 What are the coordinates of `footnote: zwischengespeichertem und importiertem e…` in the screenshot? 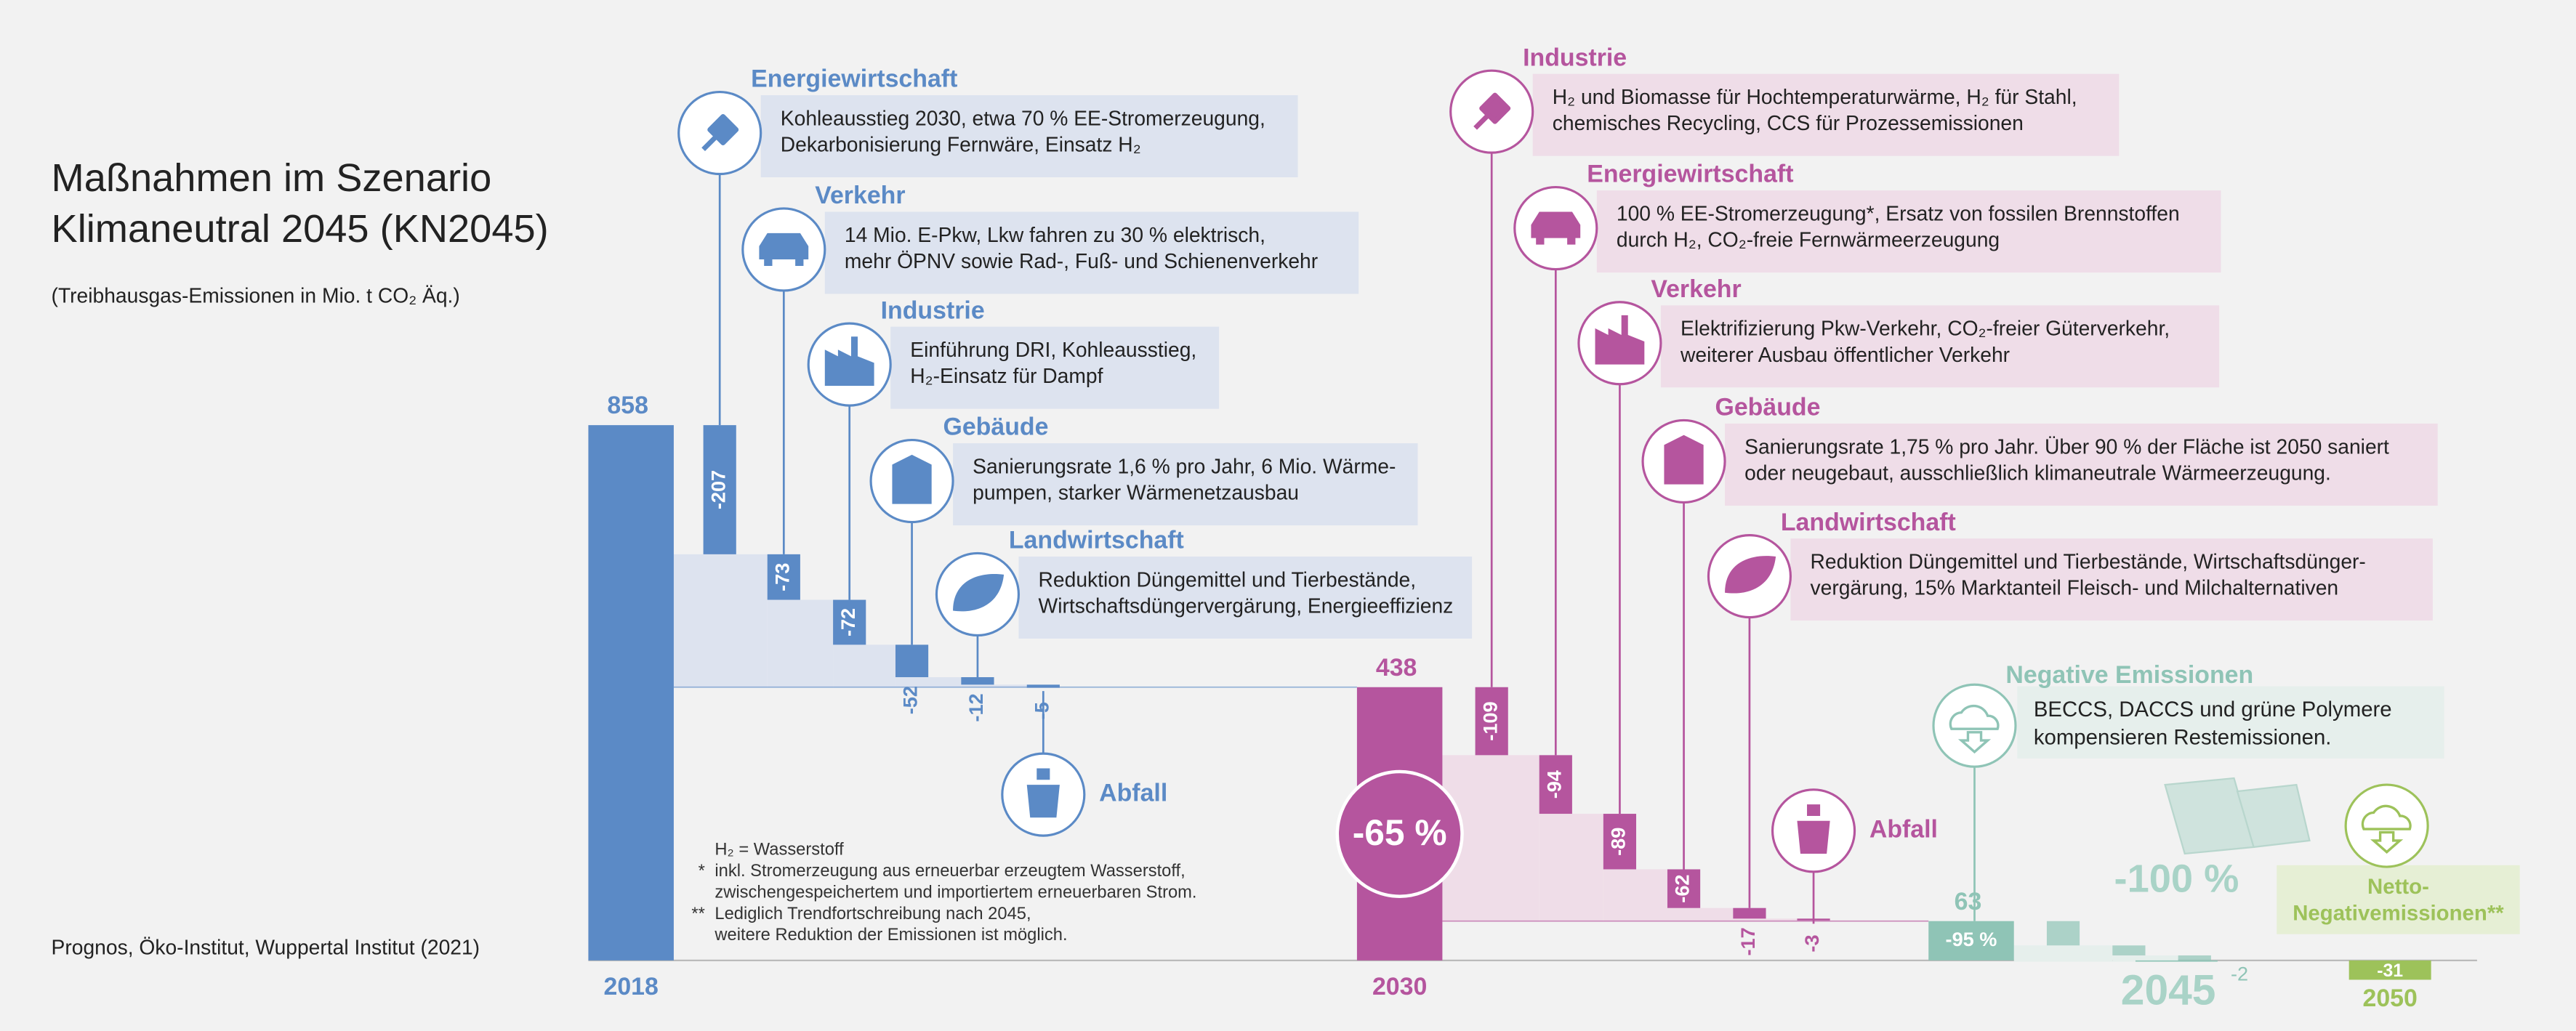 It's located at (955, 892).